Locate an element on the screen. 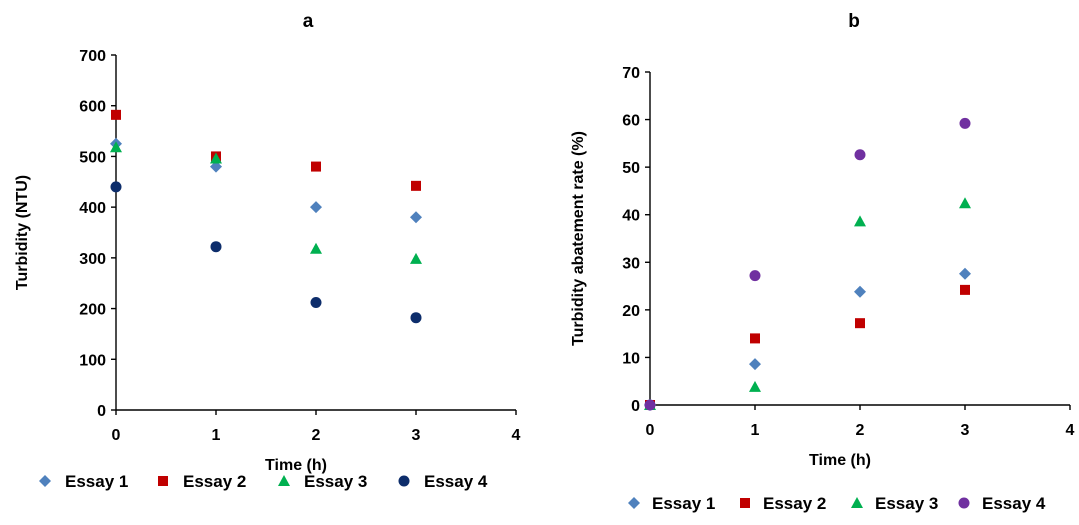 This screenshot has height=525, width=1079. y-tick-label: 300 is located at coordinates (92, 259).